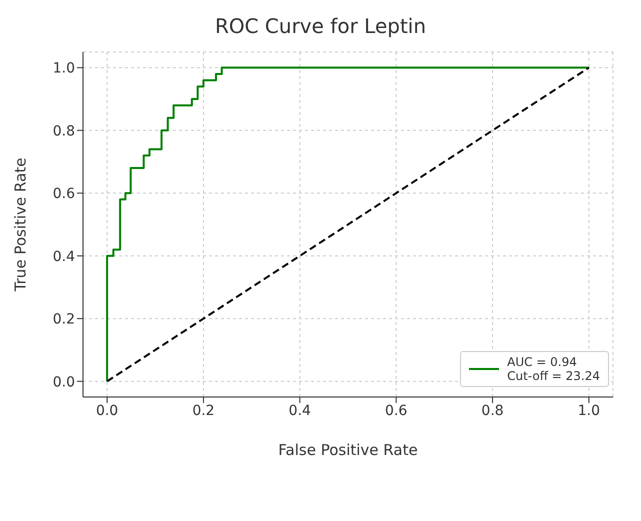 Image resolution: width=641 pixels, height=521 pixels. I want to click on x-tick-label: 0.6, so click(396, 410).